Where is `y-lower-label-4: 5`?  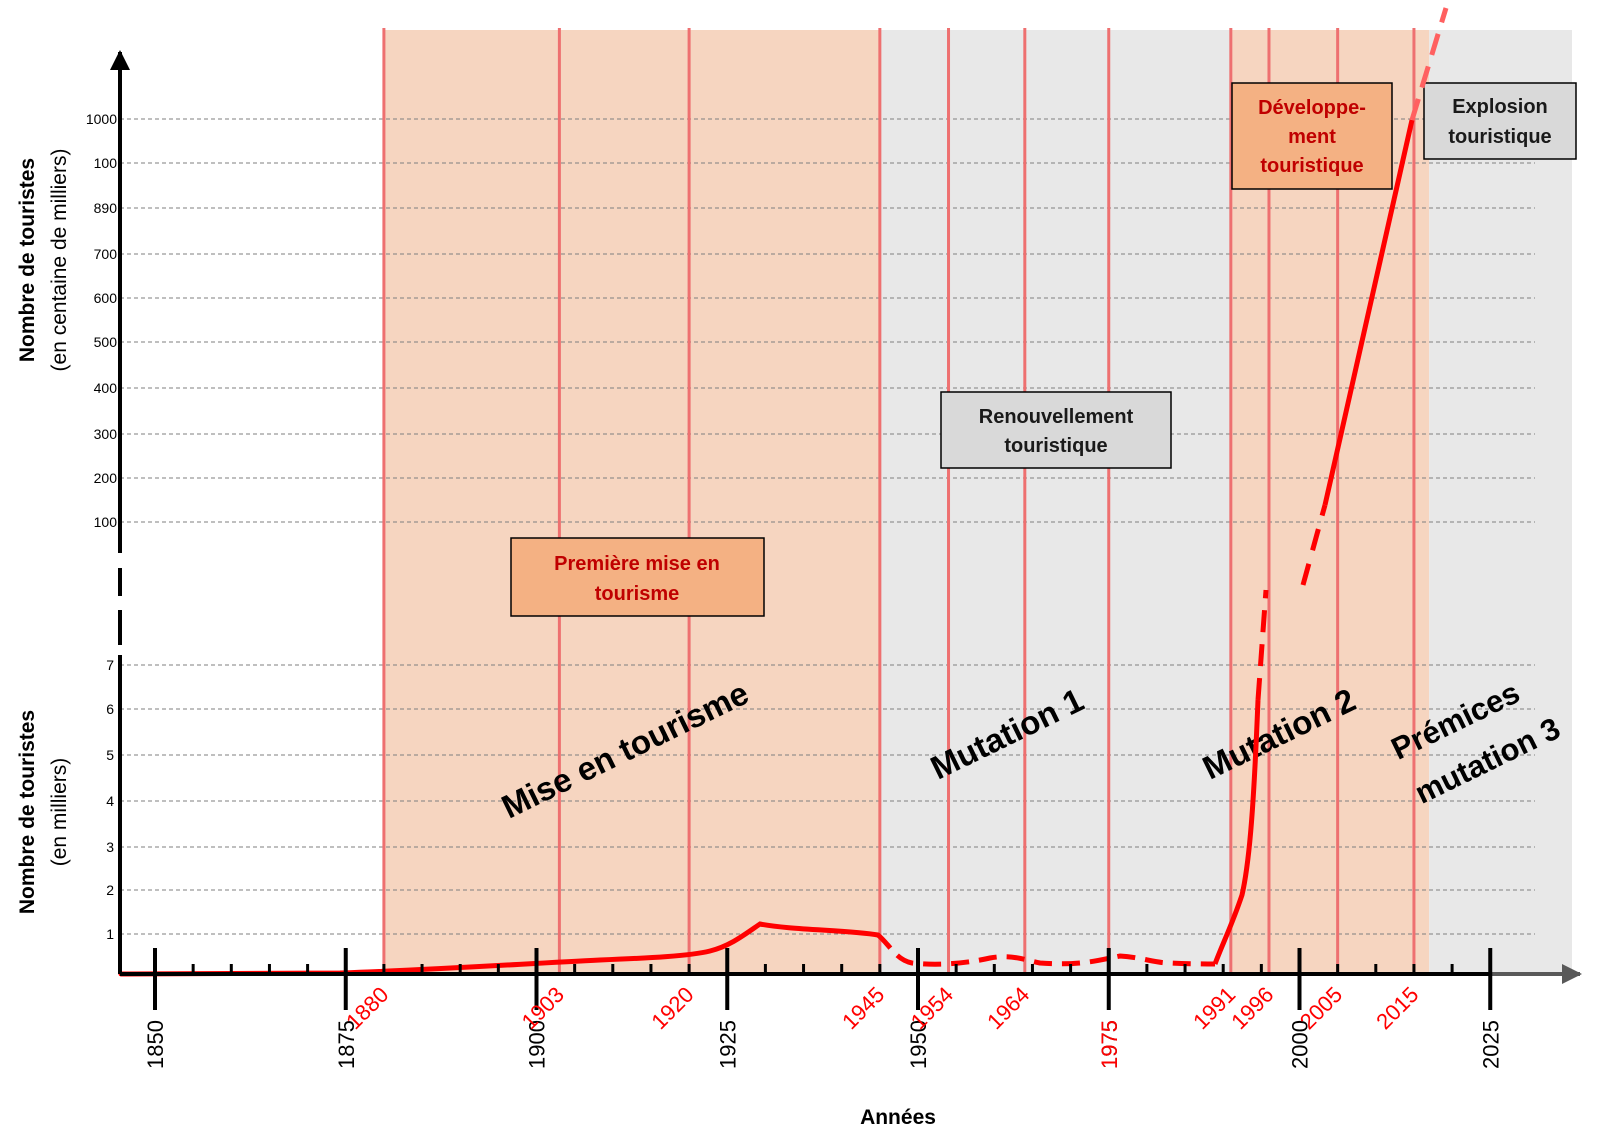
y-lower-label-4: 5 is located at coordinates (110, 755).